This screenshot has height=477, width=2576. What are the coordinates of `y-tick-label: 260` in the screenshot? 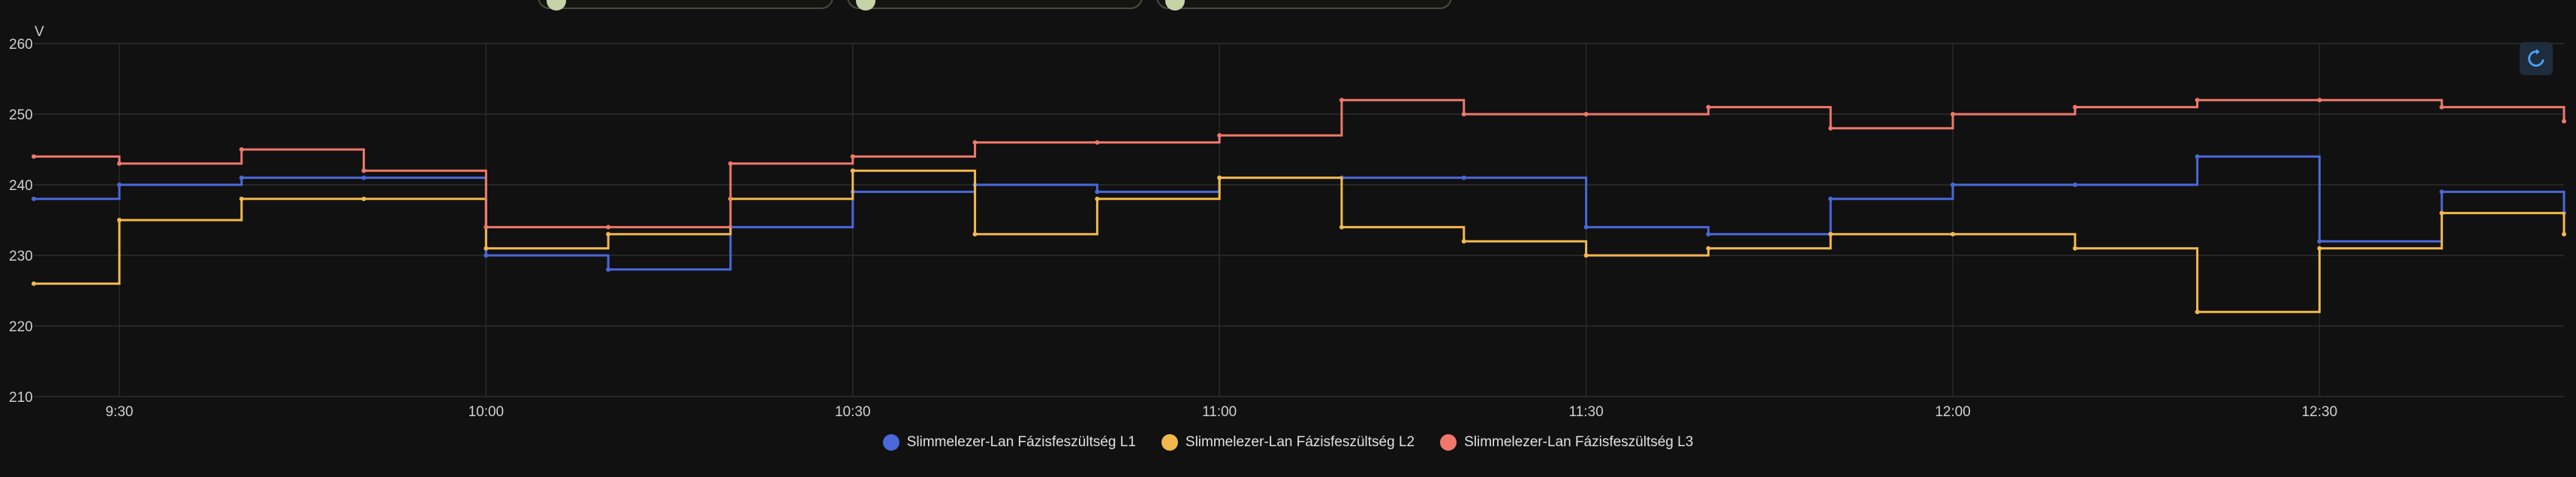 It's located at (21, 45).